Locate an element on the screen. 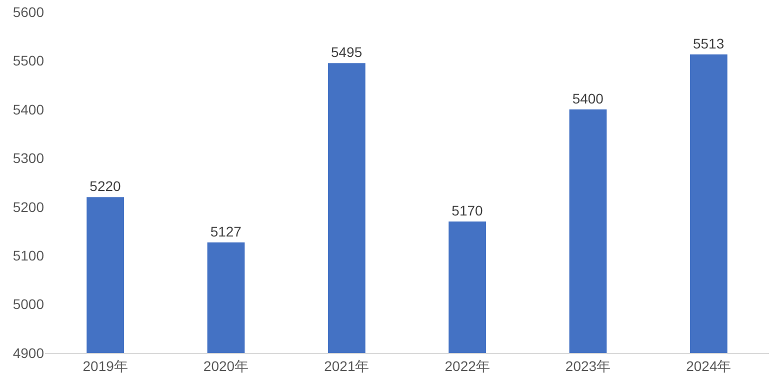  y-tick-label: 5100 is located at coordinates (28, 255).